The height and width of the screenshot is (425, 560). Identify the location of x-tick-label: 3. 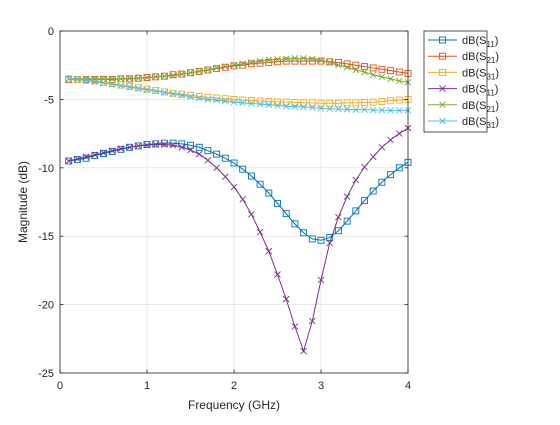
(321, 386).